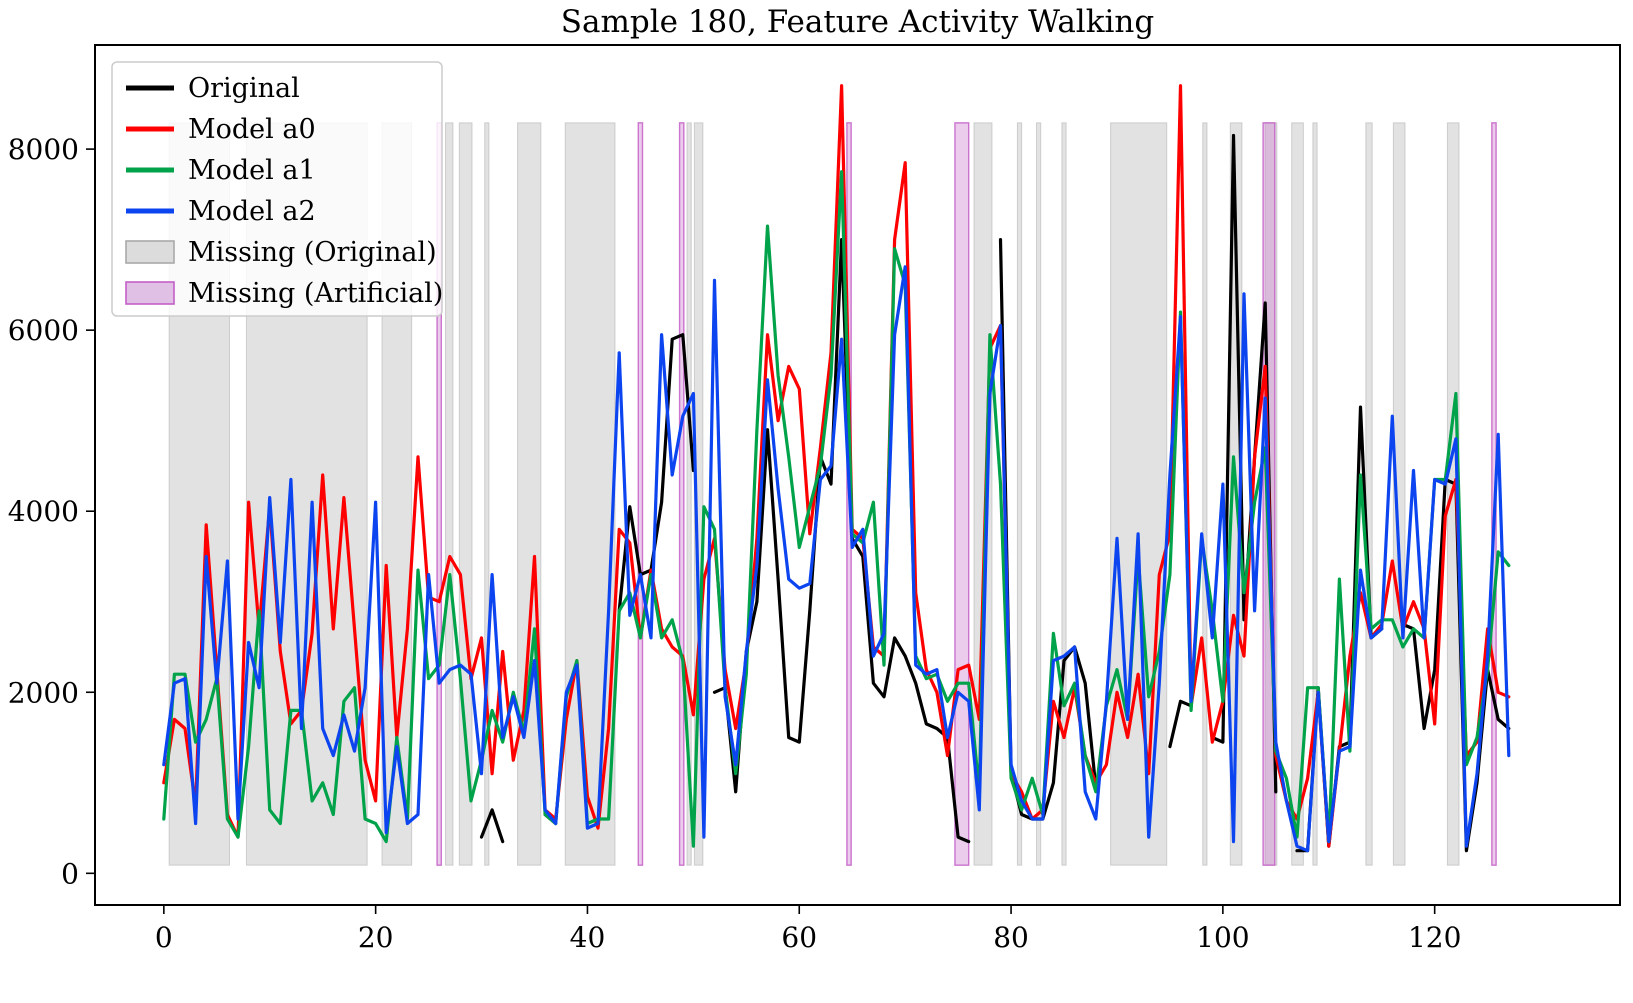 The height and width of the screenshot is (1003, 1633). Describe the element at coordinates (43, 511) in the screenshot. I see `y-tick-label: 4000` at that location.